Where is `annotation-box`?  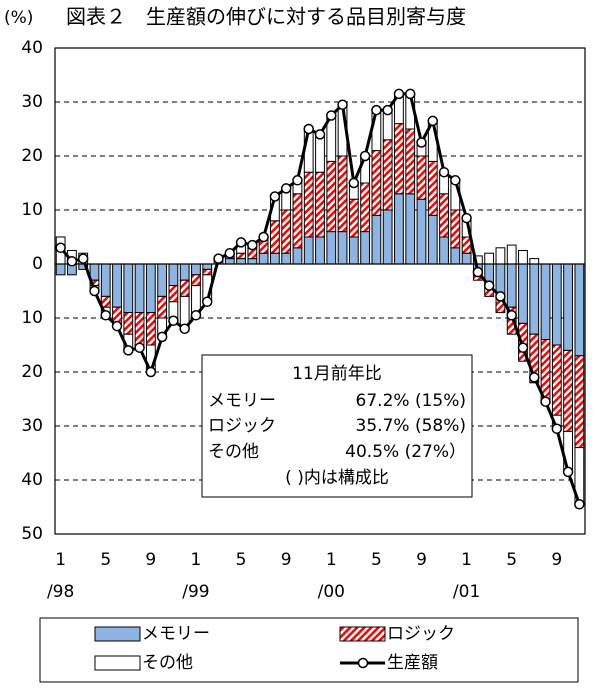
annotation-box is located at coordinates (337, 426).